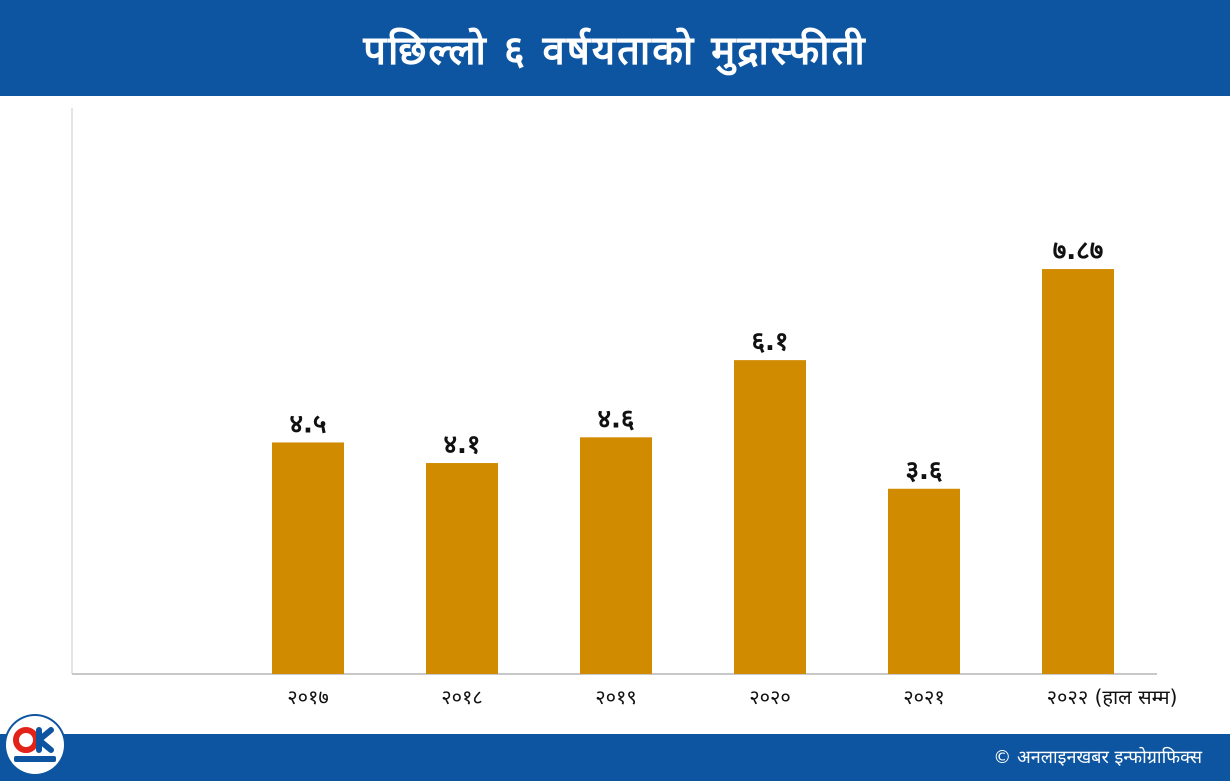 This screenshot has height=781, width=1230. I want to click on x-tick-label-5: २०२१, so click(924, 697).